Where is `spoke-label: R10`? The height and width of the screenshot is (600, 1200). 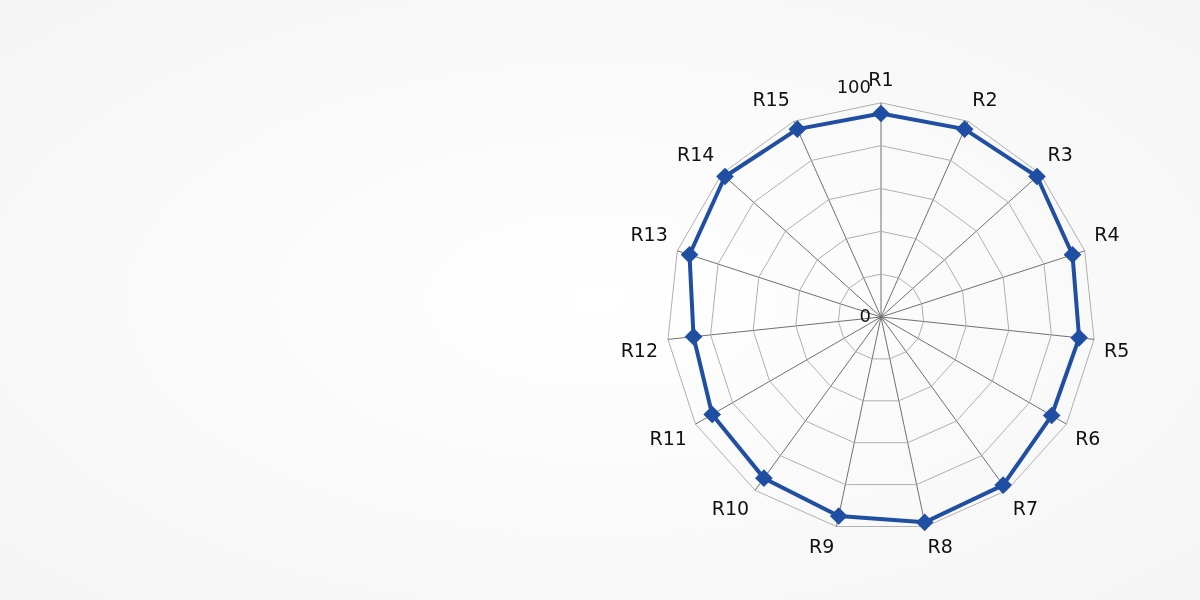 spoke-label: R10 is located at coordinates (730, 507).